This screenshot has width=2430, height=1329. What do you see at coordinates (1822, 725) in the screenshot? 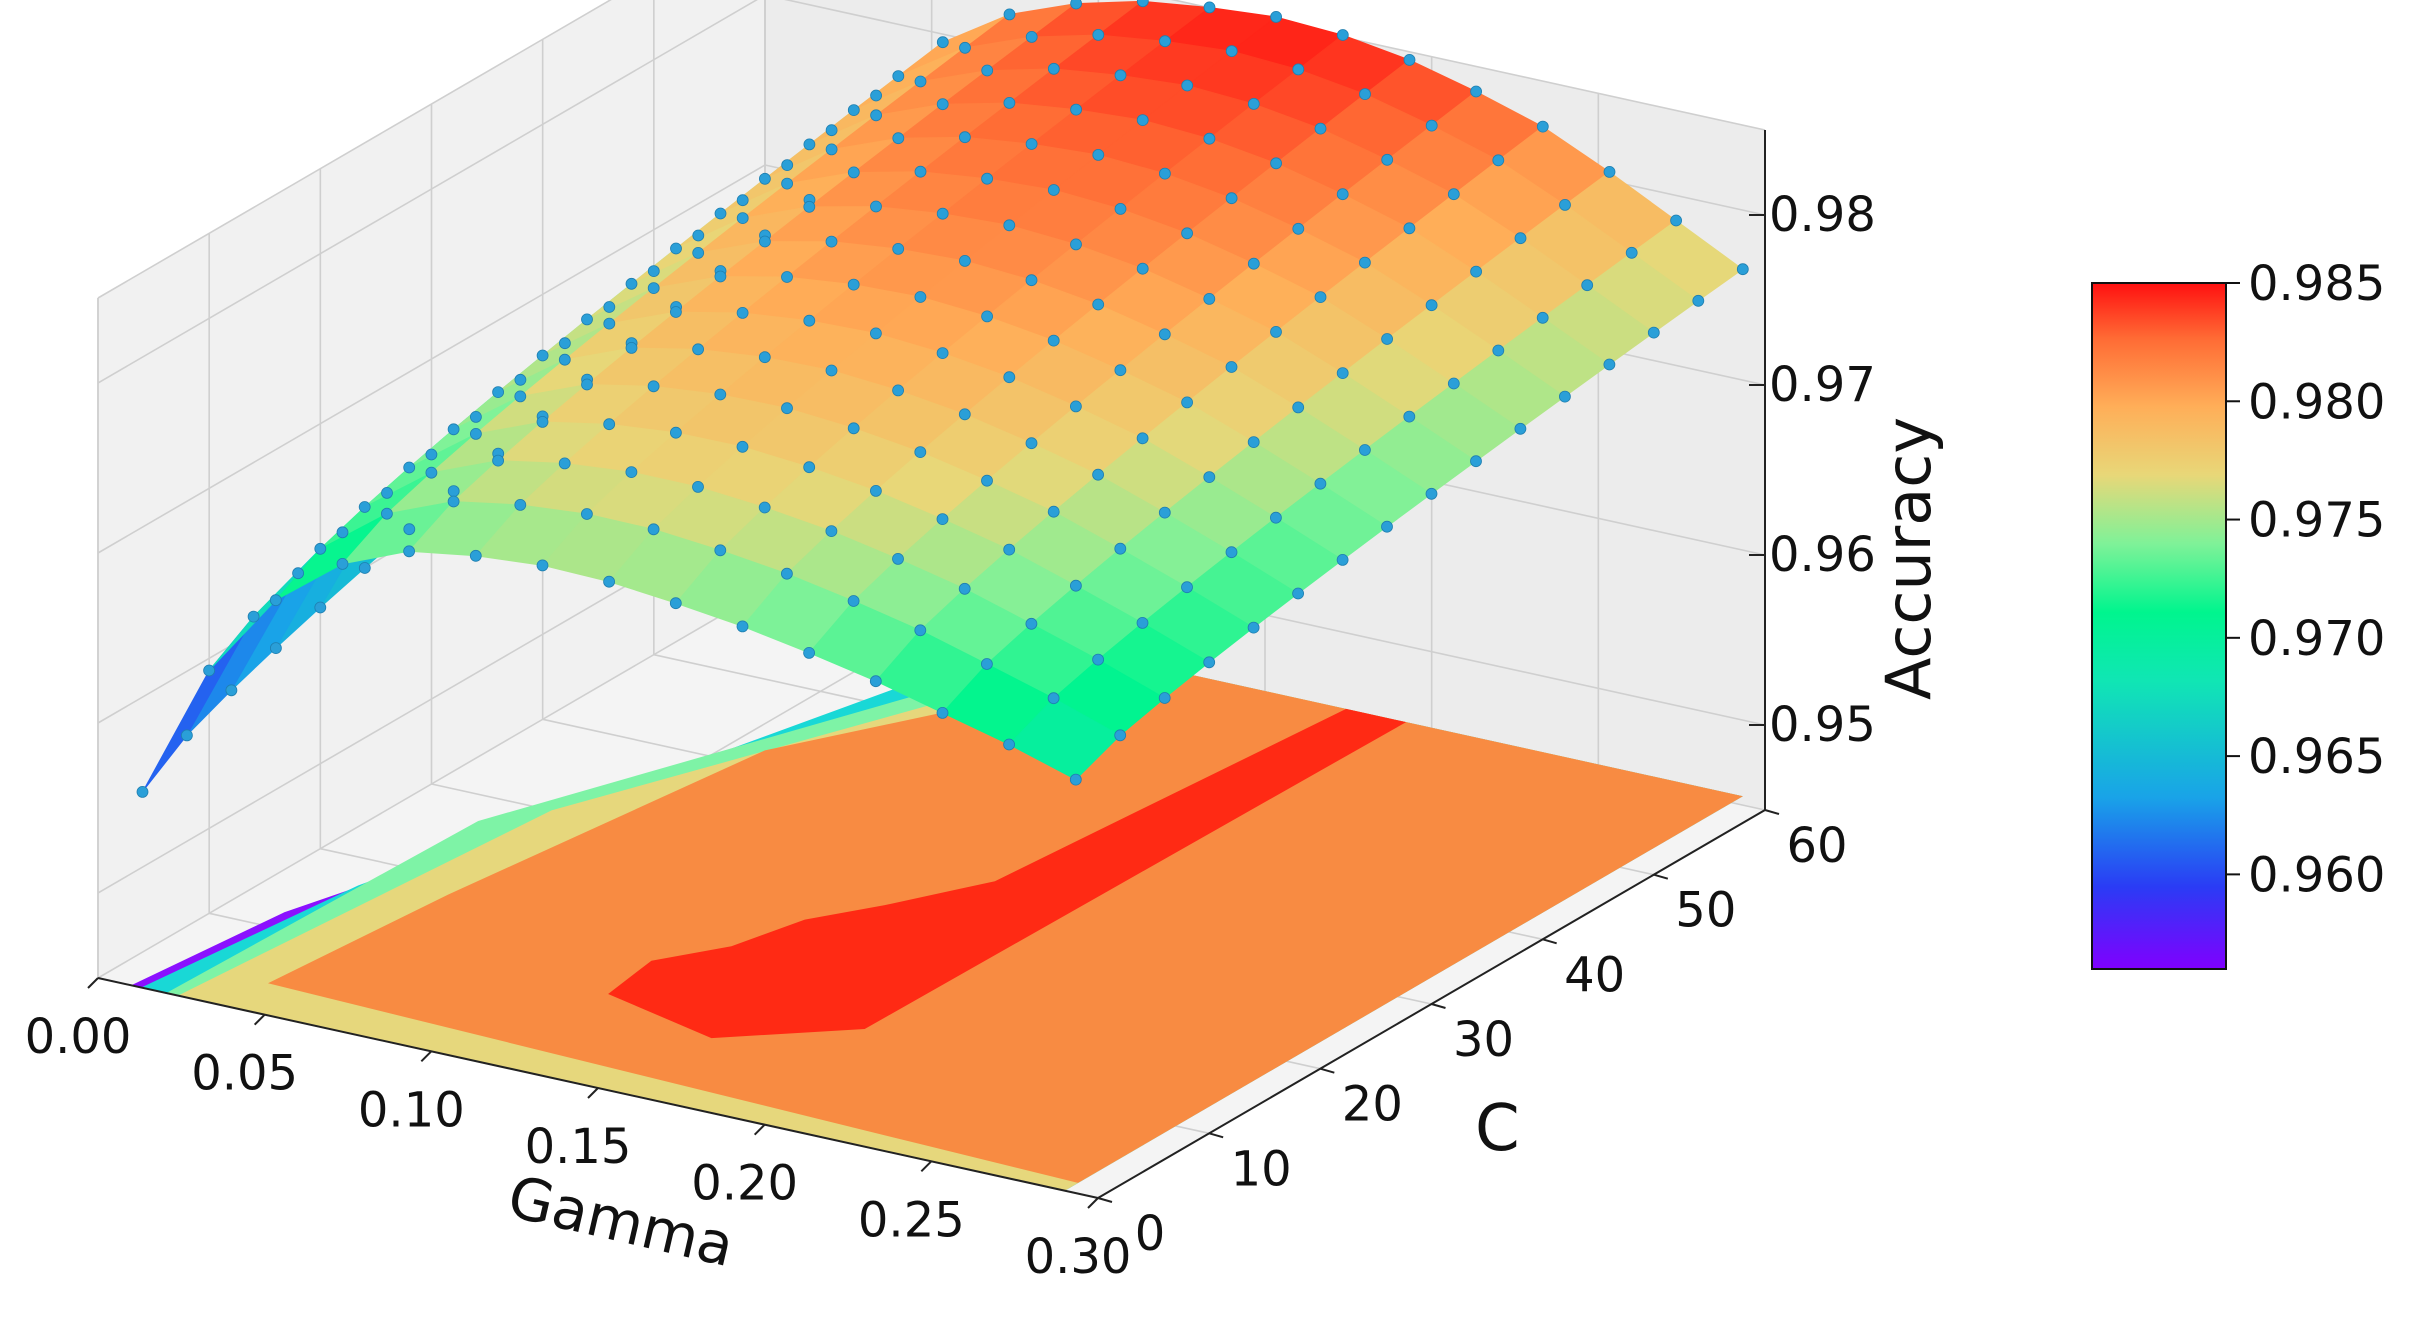
I see `z-tick-label: 0.95` at bounding box center [1822, 725].